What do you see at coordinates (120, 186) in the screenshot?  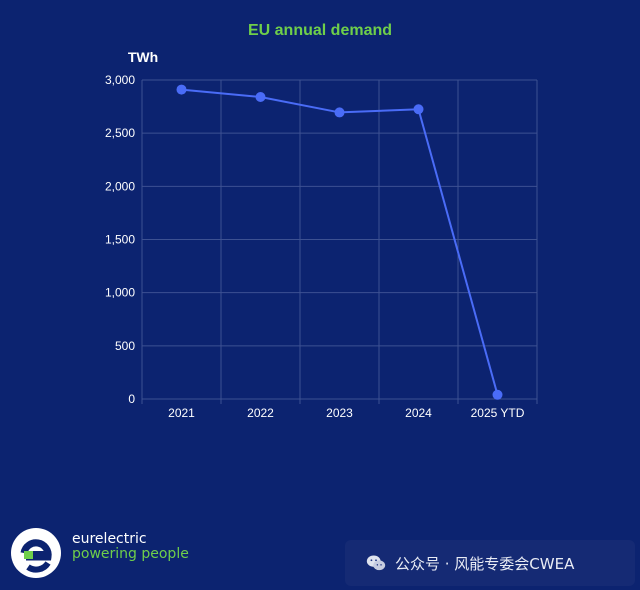 I see `y-tick-label: 2,000` at bounding box center [120, 186].